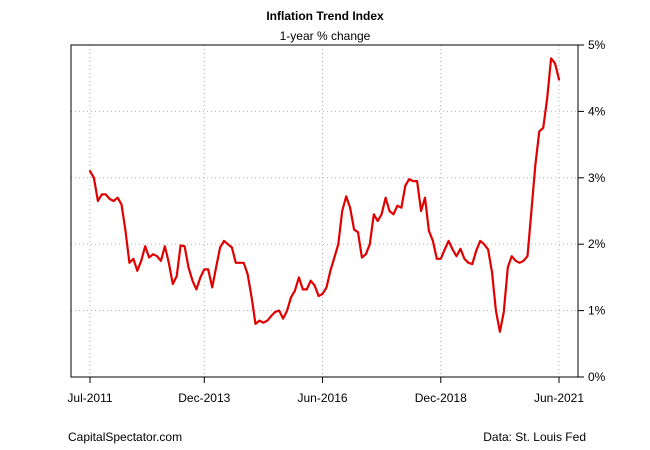 The image size is (650, 450). Describe the element at coordinates (204, 398) in the screenshot. I see `x-tick-label: Dec-2013` at that location.